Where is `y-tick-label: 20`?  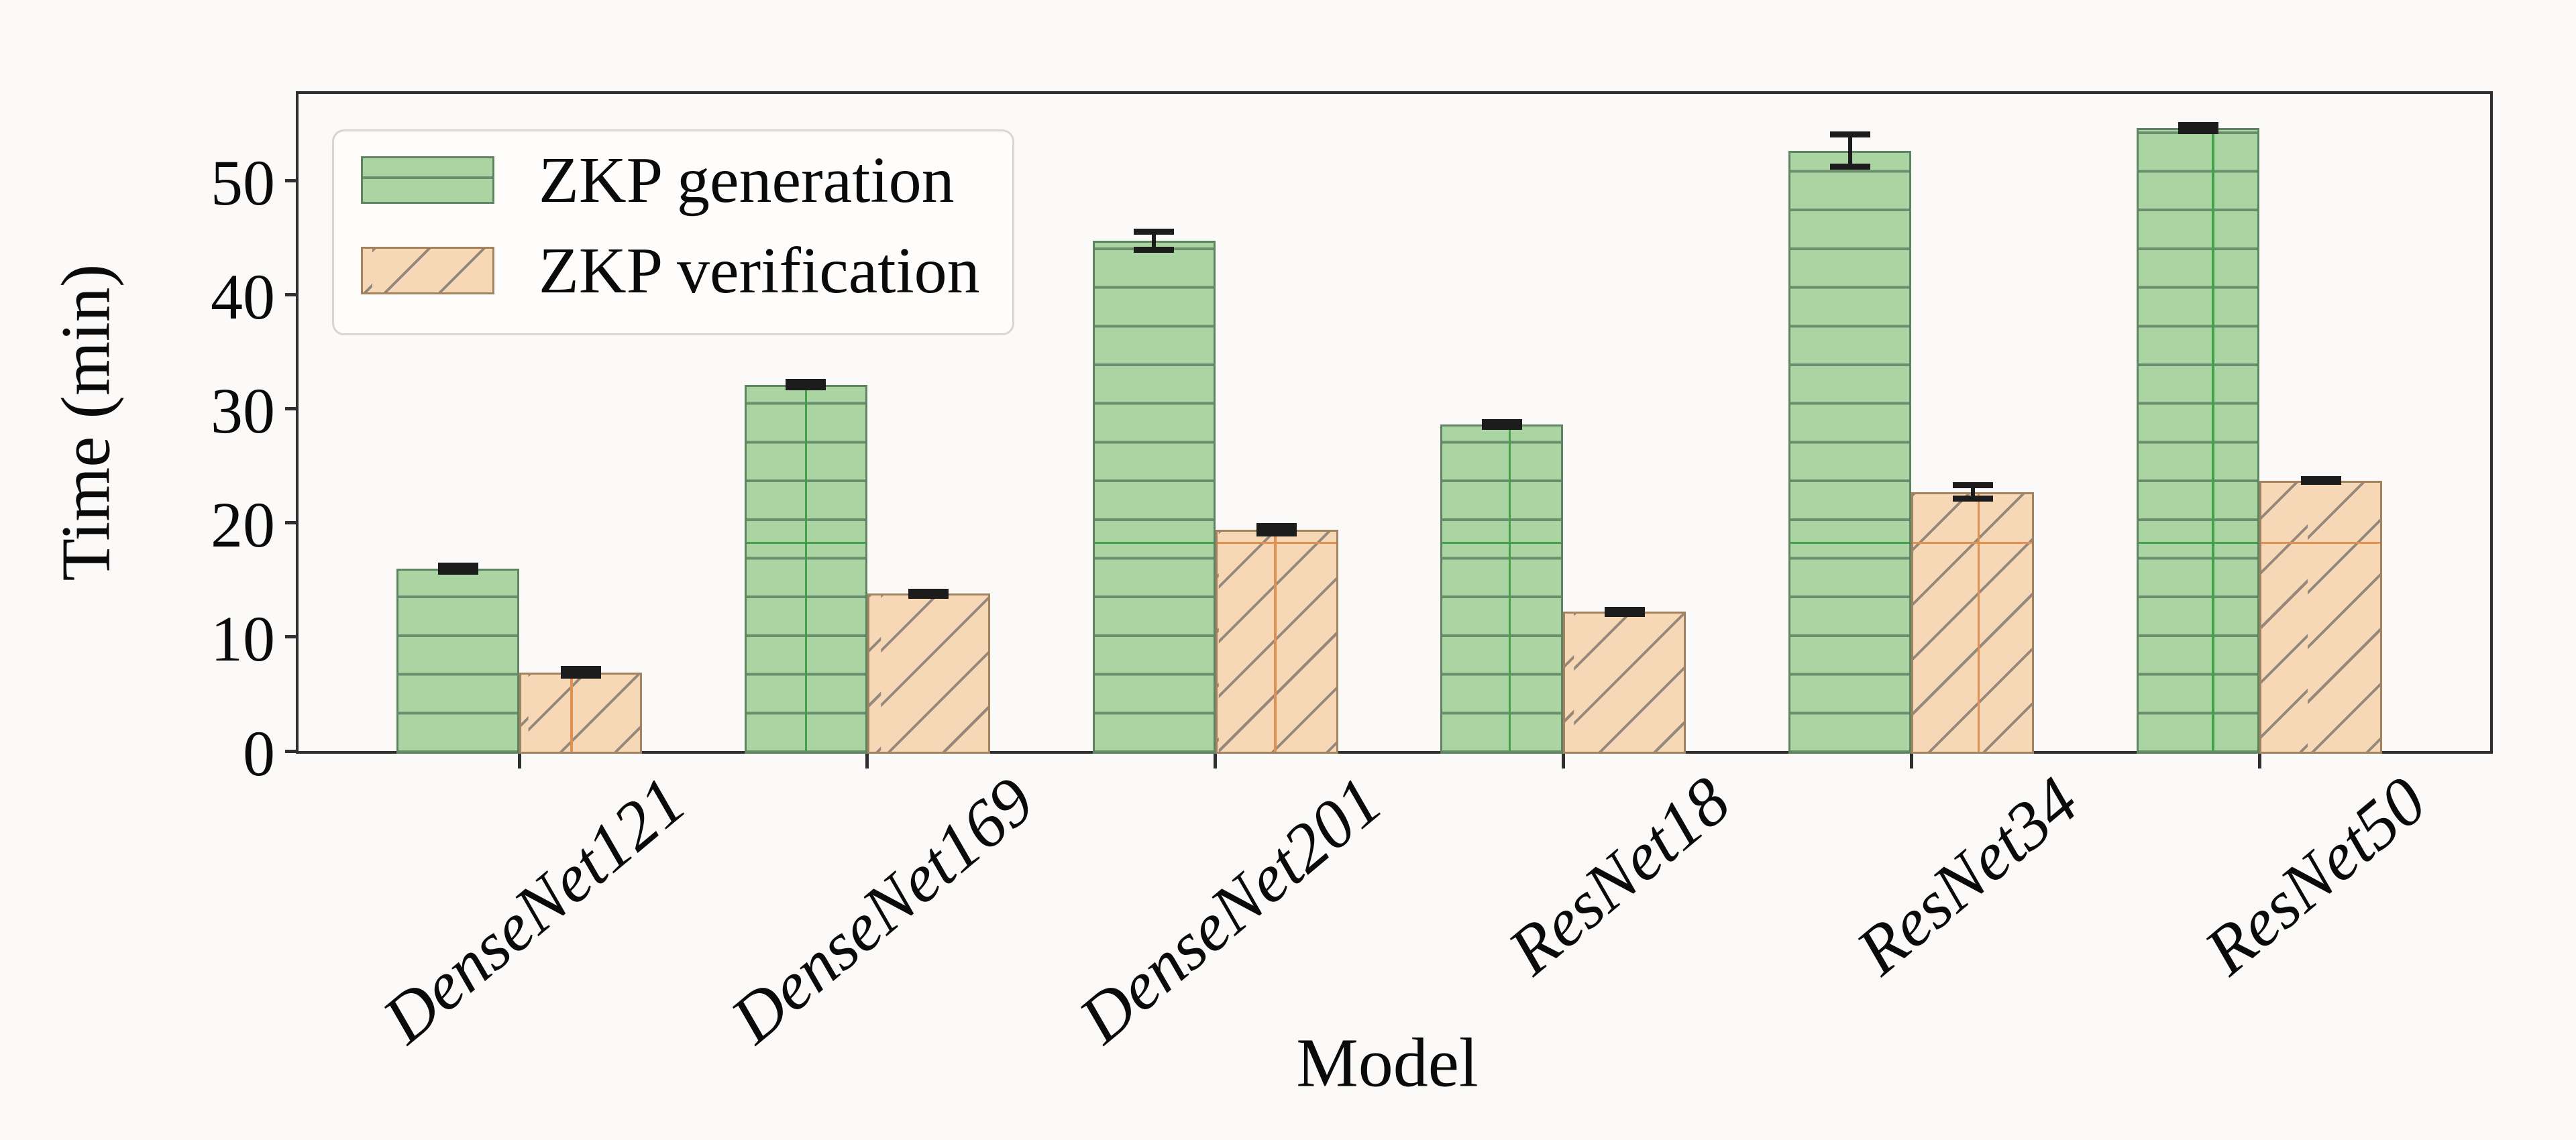
y-tick-label: 20 is located at coordinates (243, 525).